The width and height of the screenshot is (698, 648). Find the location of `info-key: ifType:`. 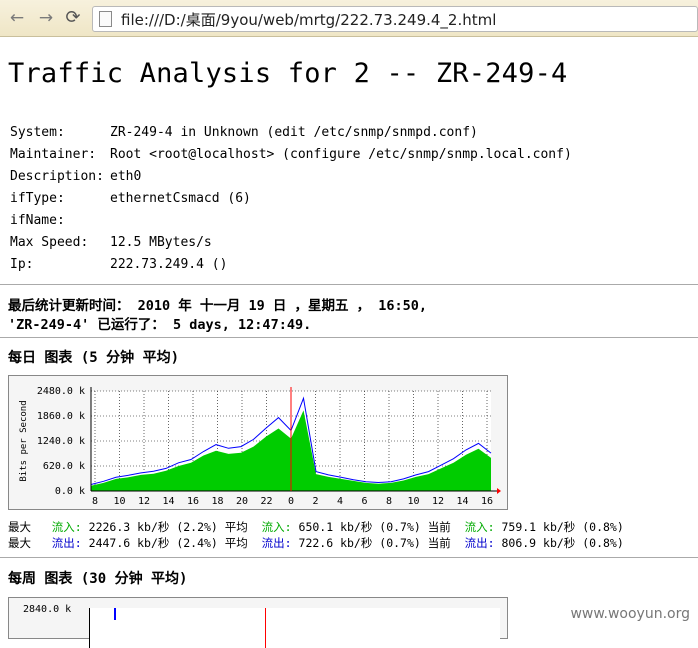

info-key: ifType: is located at coordinates (37, 198).